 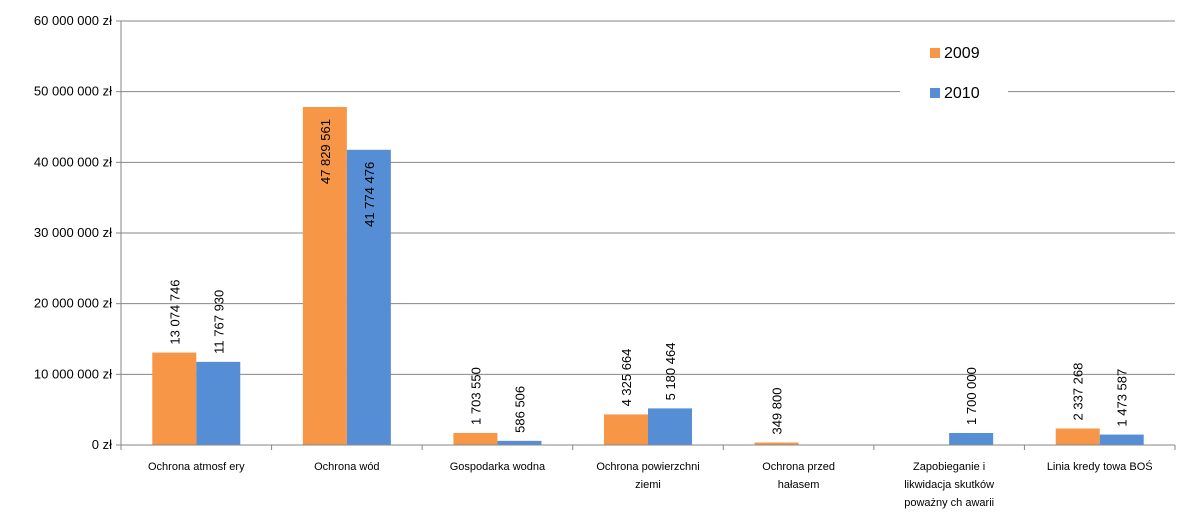 I want to click on category-label: Gospodarka wodna, so click(x=498, y=467).